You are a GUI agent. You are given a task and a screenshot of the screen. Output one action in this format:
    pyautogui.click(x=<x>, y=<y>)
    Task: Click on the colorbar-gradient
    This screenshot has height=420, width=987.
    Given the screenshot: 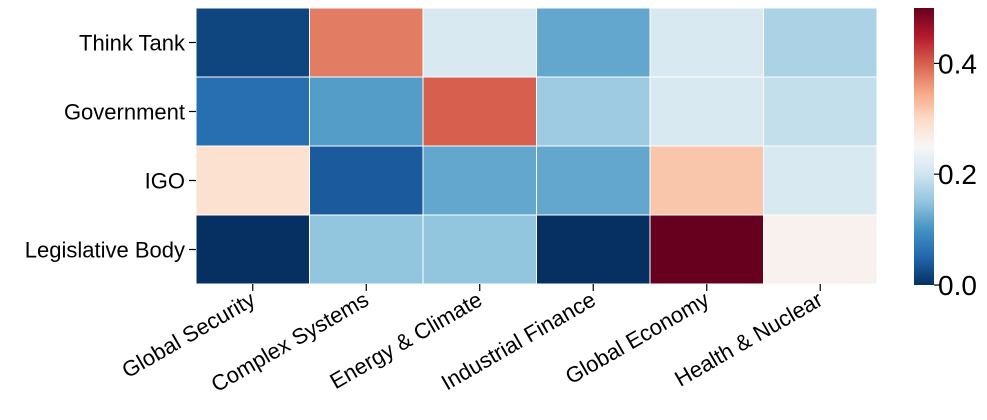 What is the action you would take?
    pyautogui.click(x=924, y=146)
    